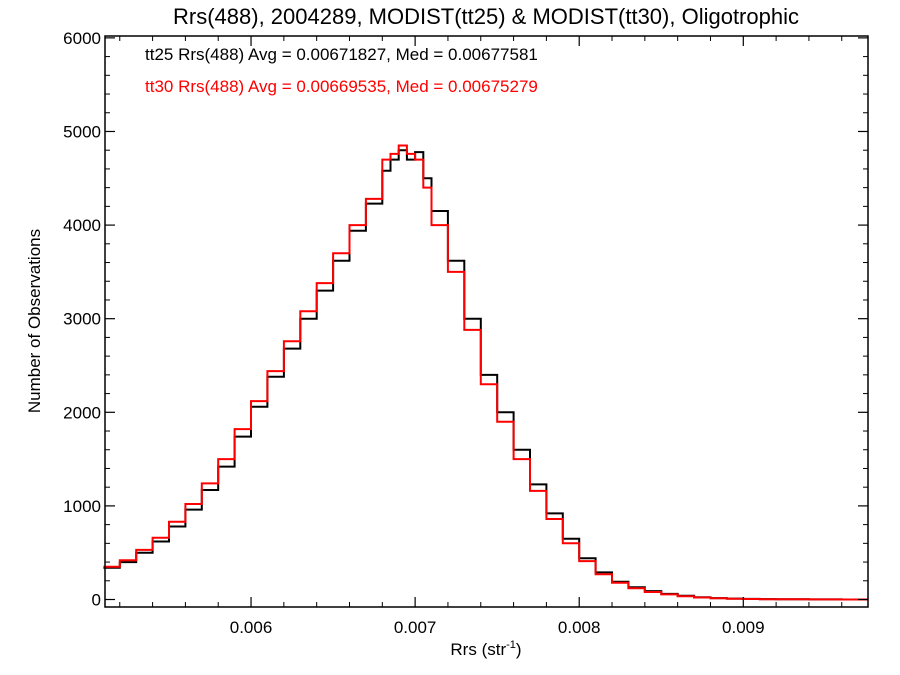 This screenshot has height=675, width=900. I want to click on y-tick-label: 1000, so click(82, 506).